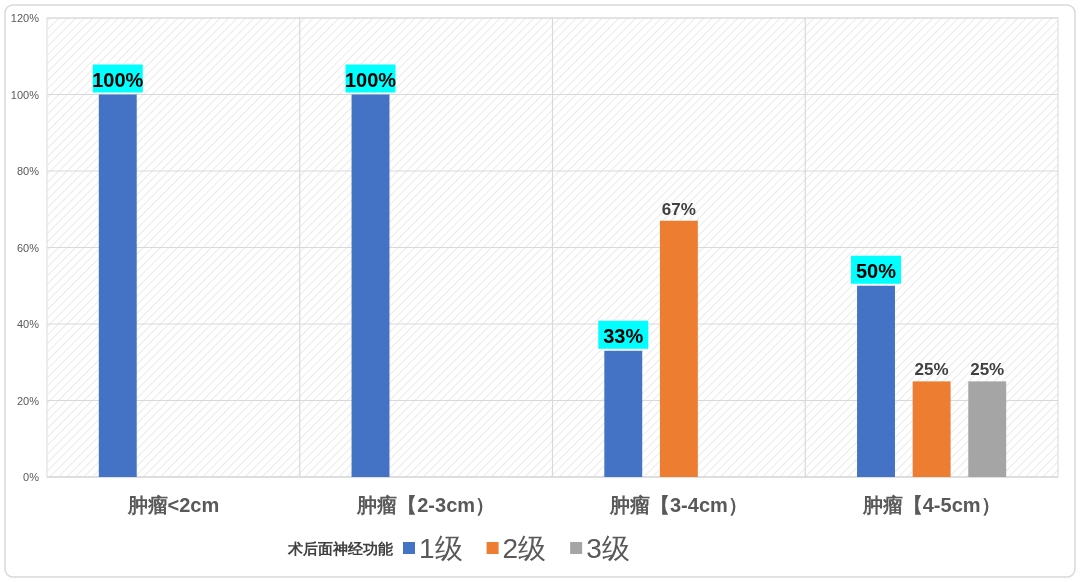 The height and width of the screenshot is (582, 1080). Describe the element at coordinates (340, 548) in the screenshot. I see `legend-title: 术后面神经功能` at that location.